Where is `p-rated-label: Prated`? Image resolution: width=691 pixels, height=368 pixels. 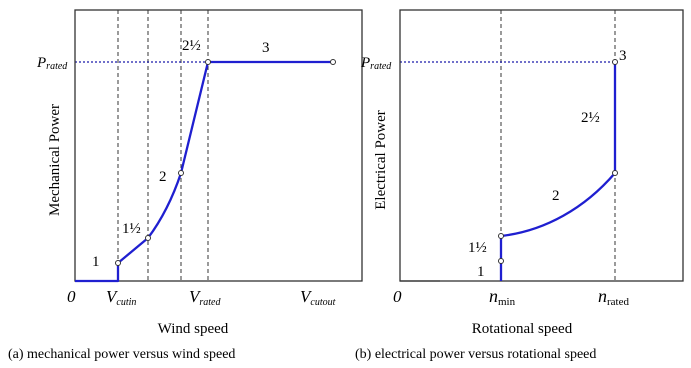 p-rated-label: Prated is located at coordinates (52, 63).